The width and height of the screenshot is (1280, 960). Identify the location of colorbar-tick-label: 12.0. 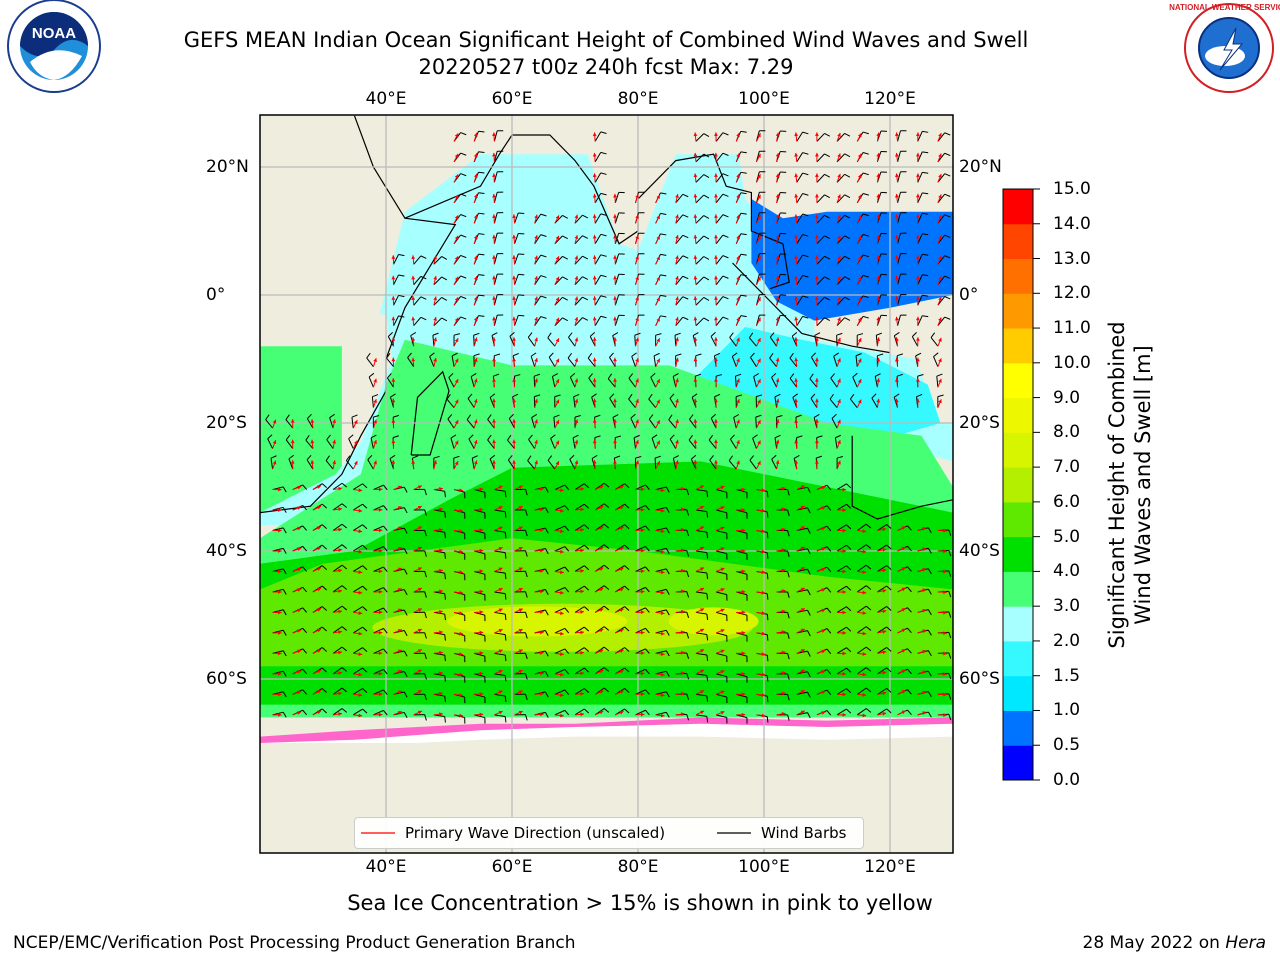
(1072, 293).